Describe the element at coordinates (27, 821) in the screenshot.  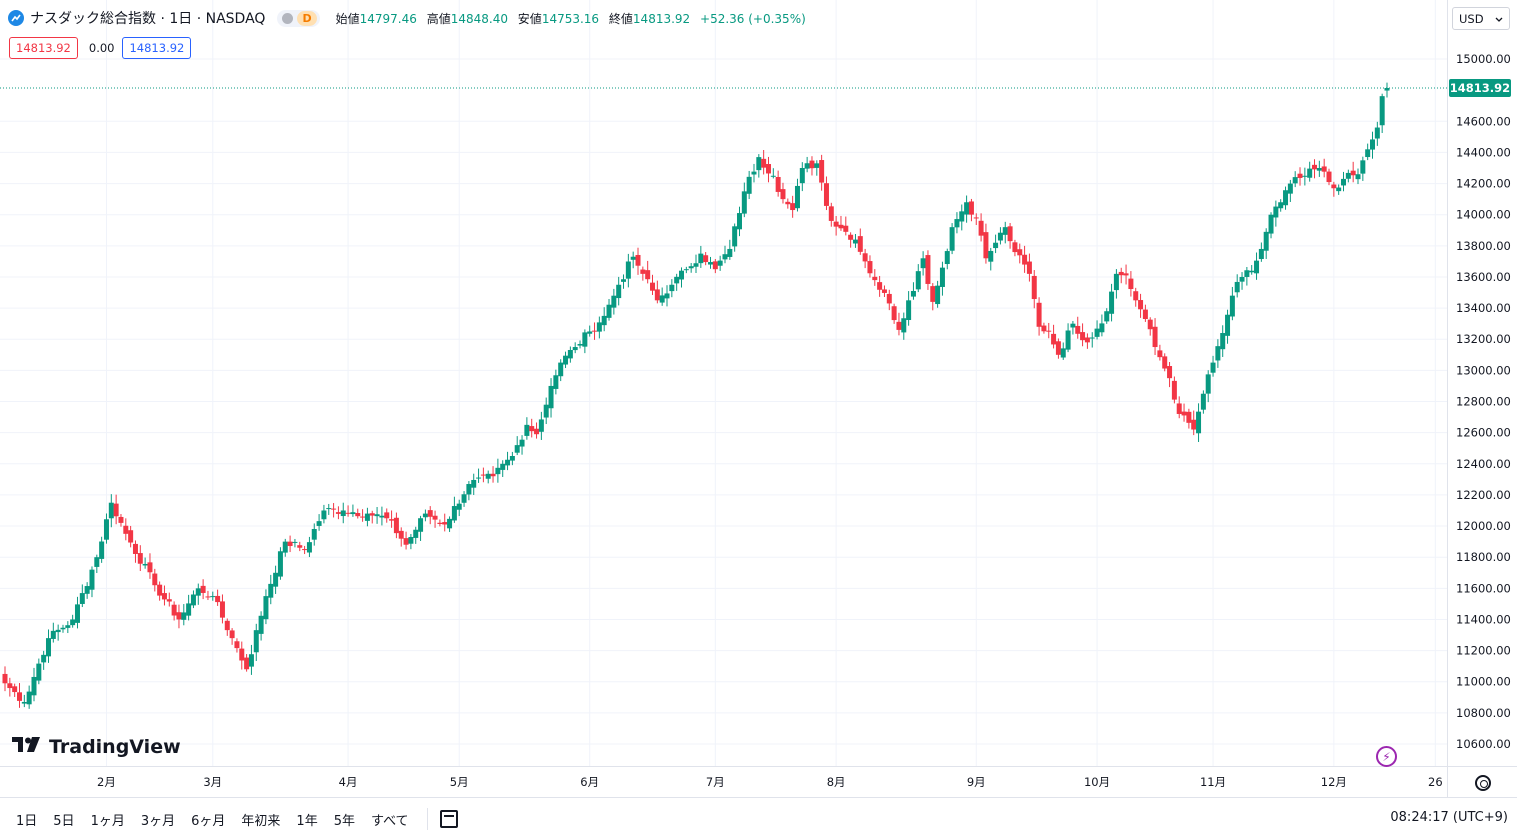
I see `range-button-1d: 1日` at that location.